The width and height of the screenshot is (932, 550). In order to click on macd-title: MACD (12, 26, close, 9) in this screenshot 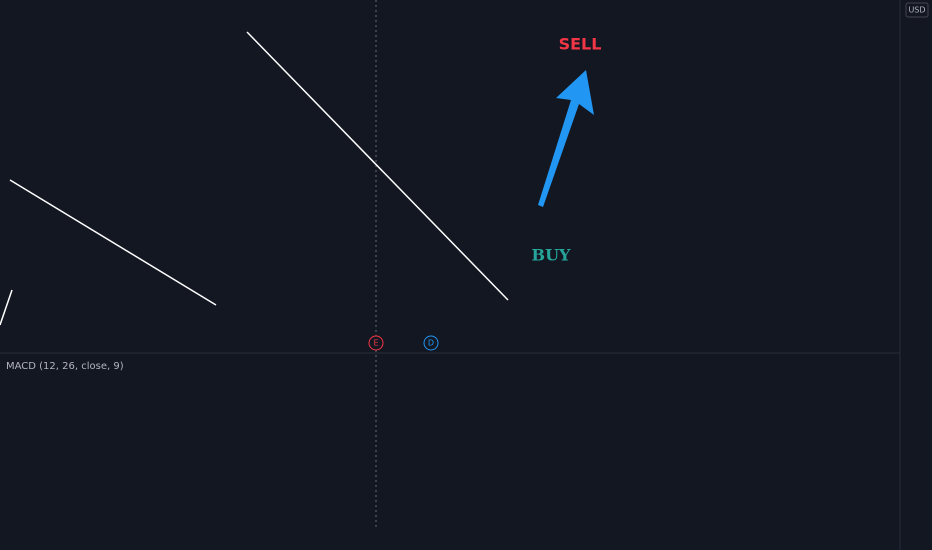, I will do `click(65, 366)`.